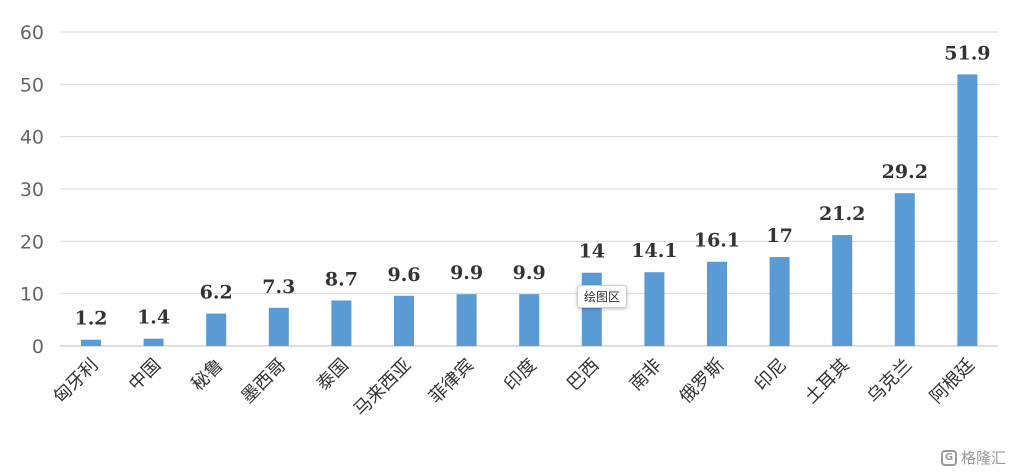 The width and height of the screenshot is (1016, 474). Describe the element at coordinates (905, 172) in the screenshot. I see `data-label: 29.2` at that location.